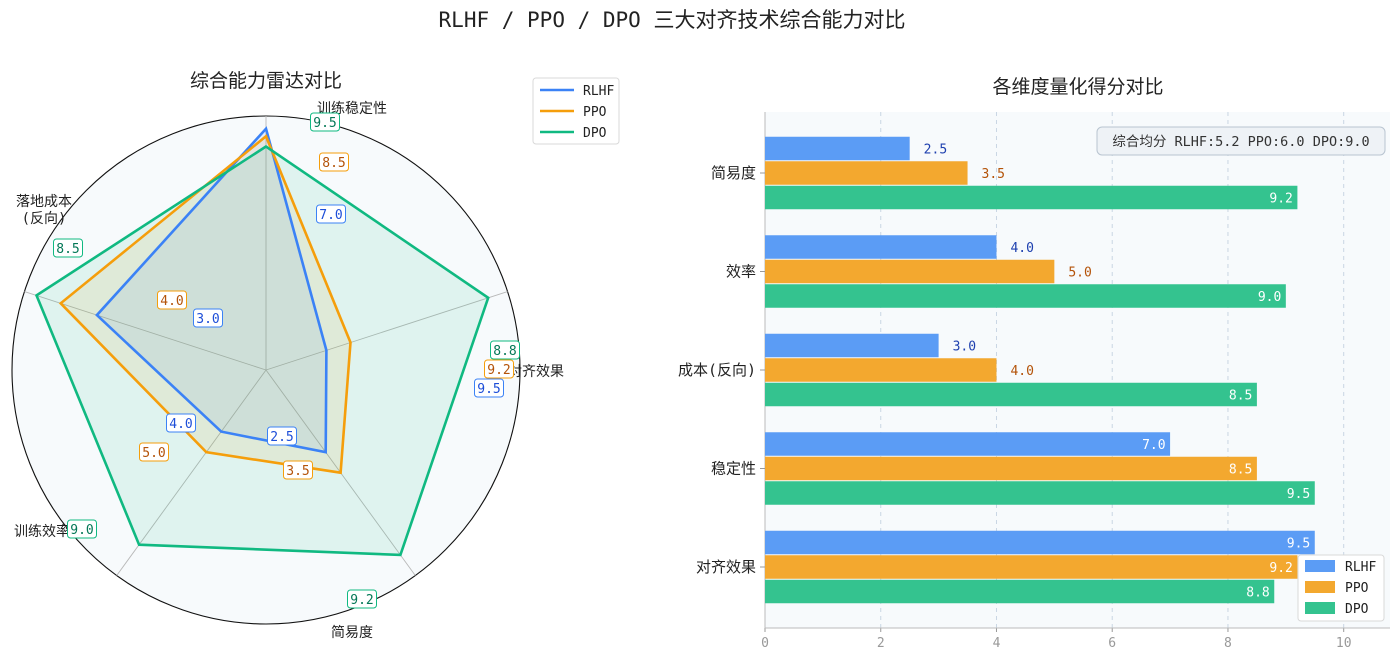 This screenshot has height=658, width=1400. Describe the element at coordinates (44, 202) in the screenshot. I see `radar-axis-label-line: 落地成本` at that location.